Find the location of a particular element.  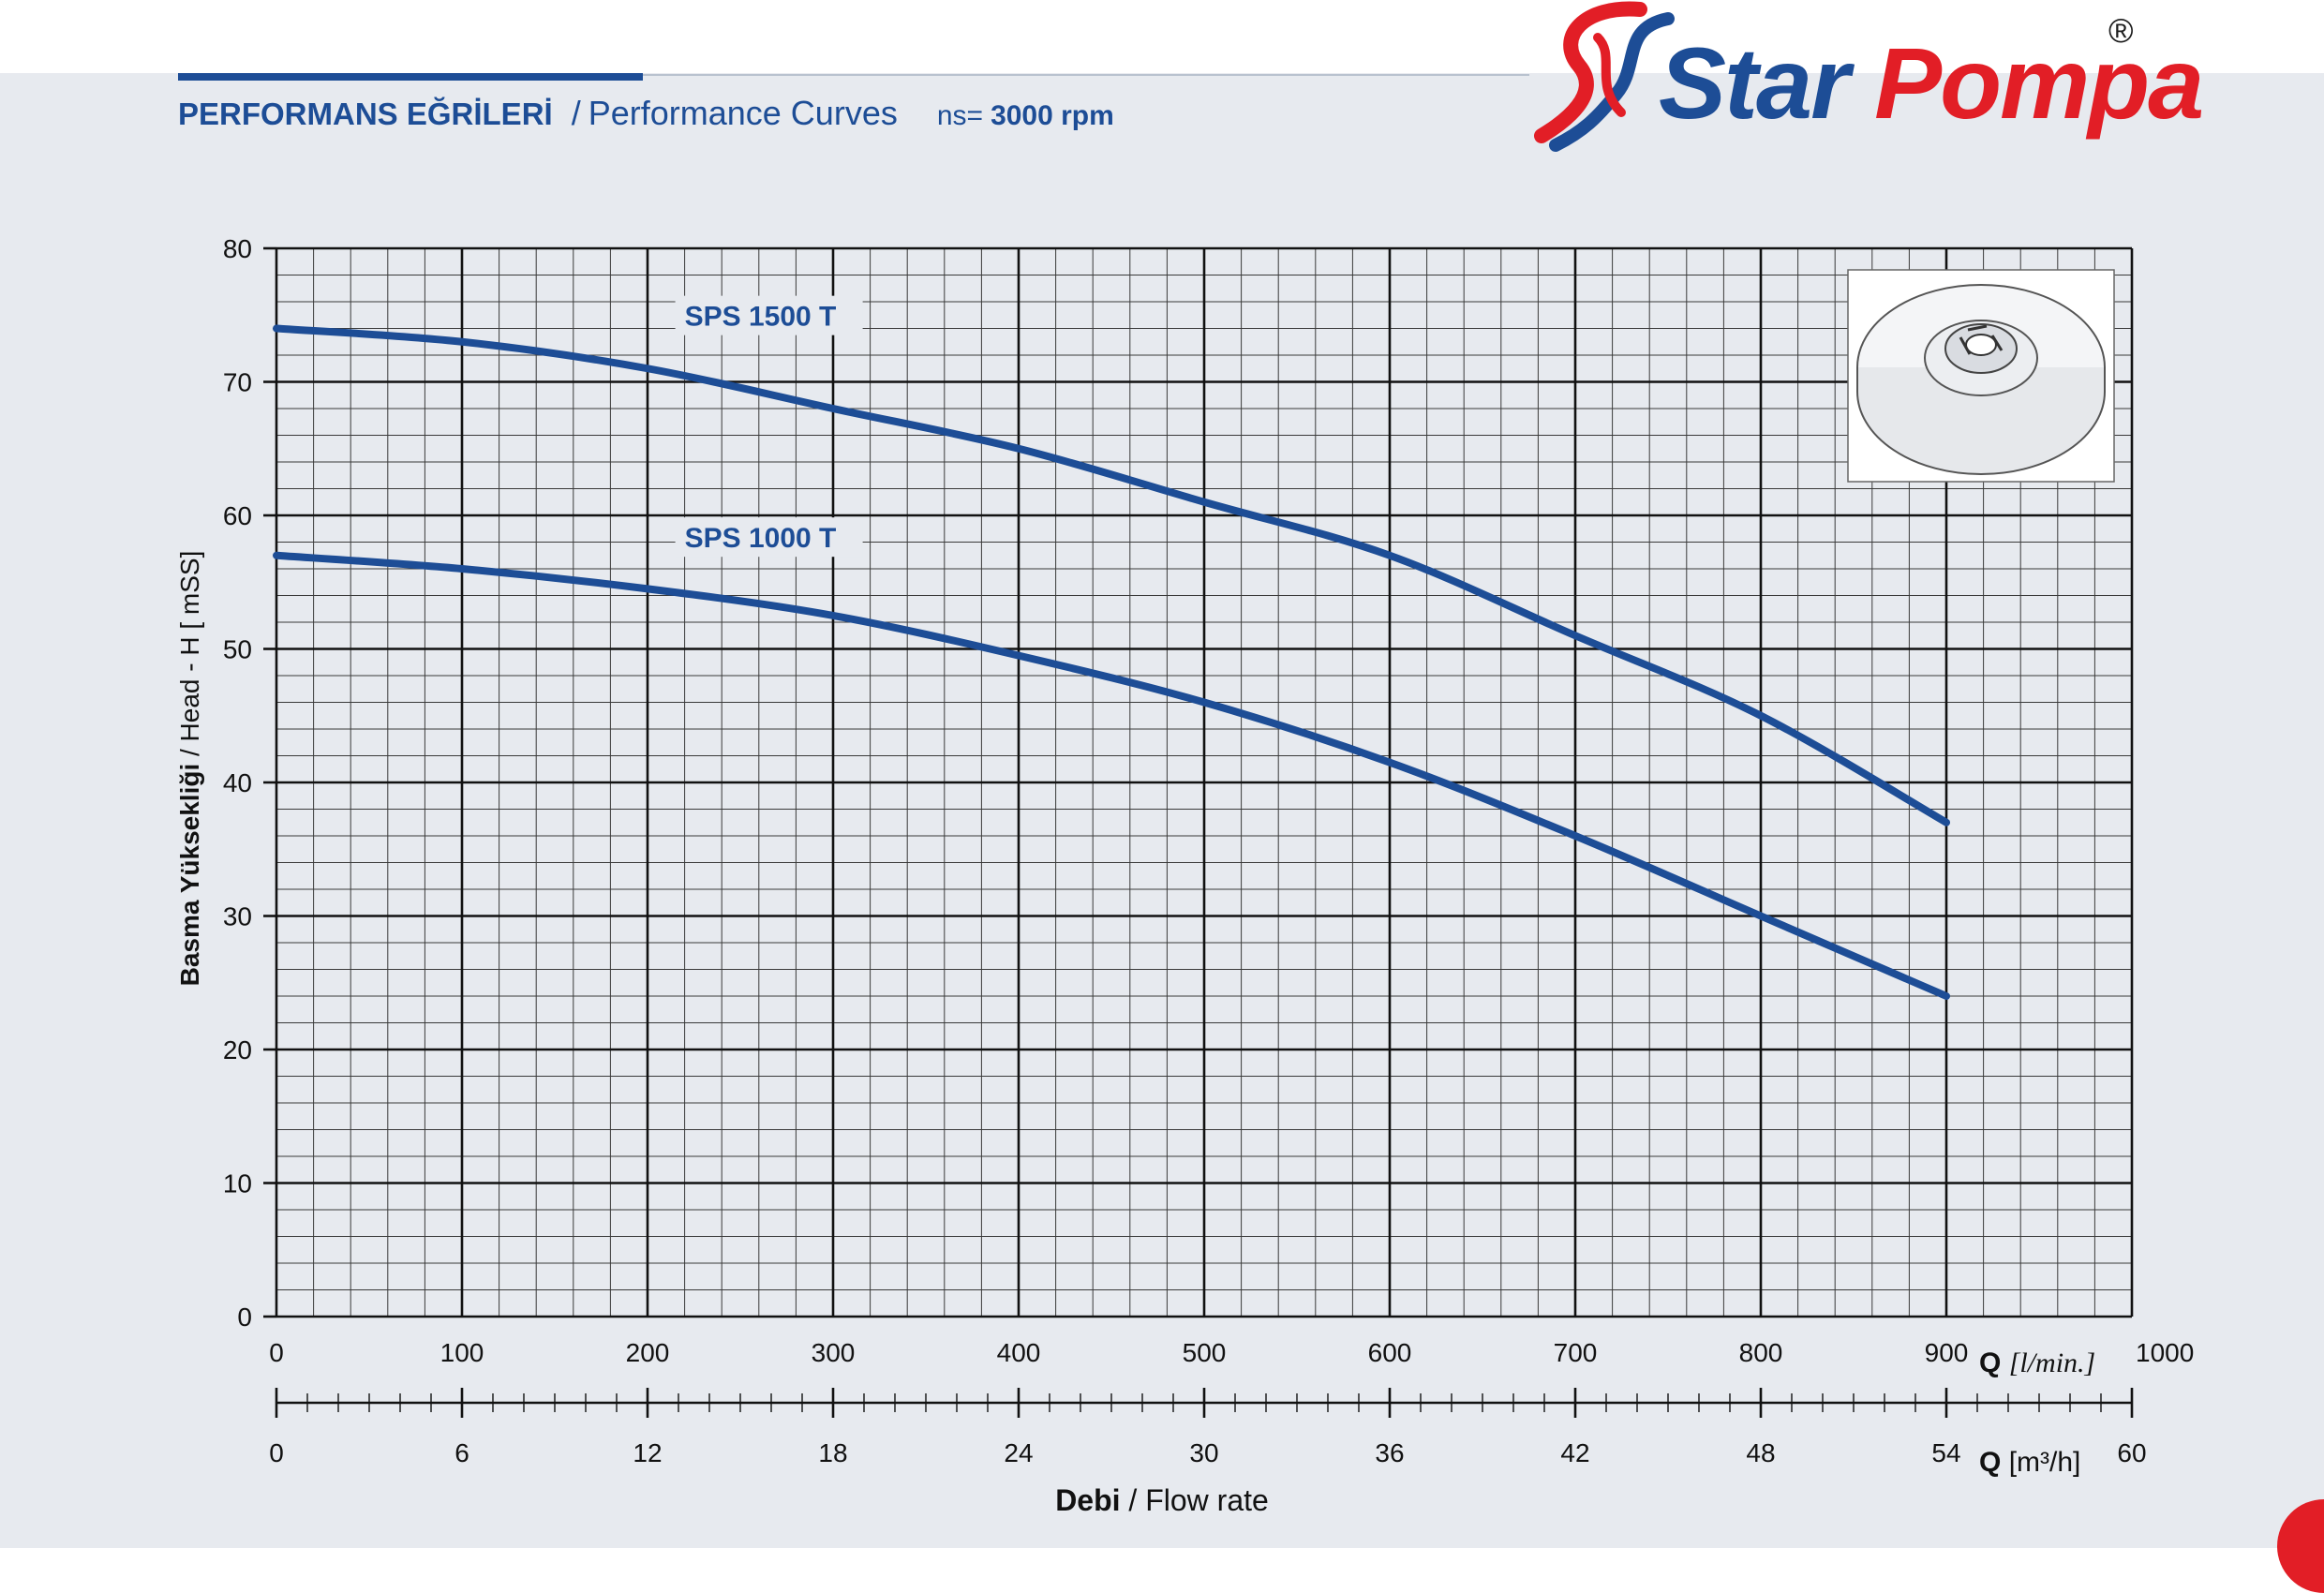

x-tick-label: 900 is located at coordinates (1947, 1352).